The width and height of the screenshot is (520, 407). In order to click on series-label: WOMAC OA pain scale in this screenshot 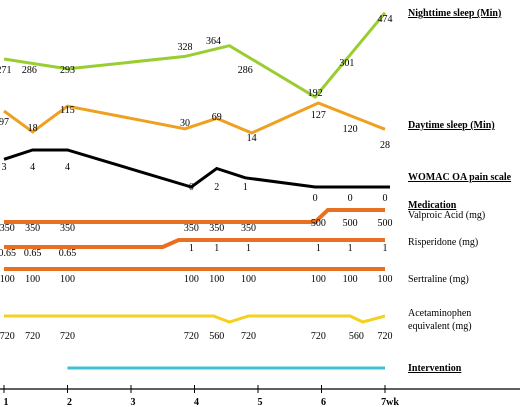, I will do `click(460, 177)`.